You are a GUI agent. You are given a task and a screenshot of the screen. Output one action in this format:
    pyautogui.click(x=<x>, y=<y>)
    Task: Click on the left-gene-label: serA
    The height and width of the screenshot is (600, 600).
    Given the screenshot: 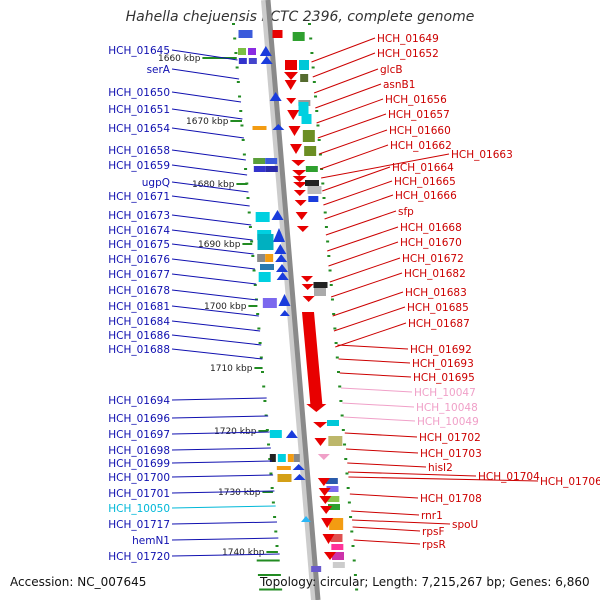 What is the action you would take?
    pyautogui.click(x=159, y=70)
    